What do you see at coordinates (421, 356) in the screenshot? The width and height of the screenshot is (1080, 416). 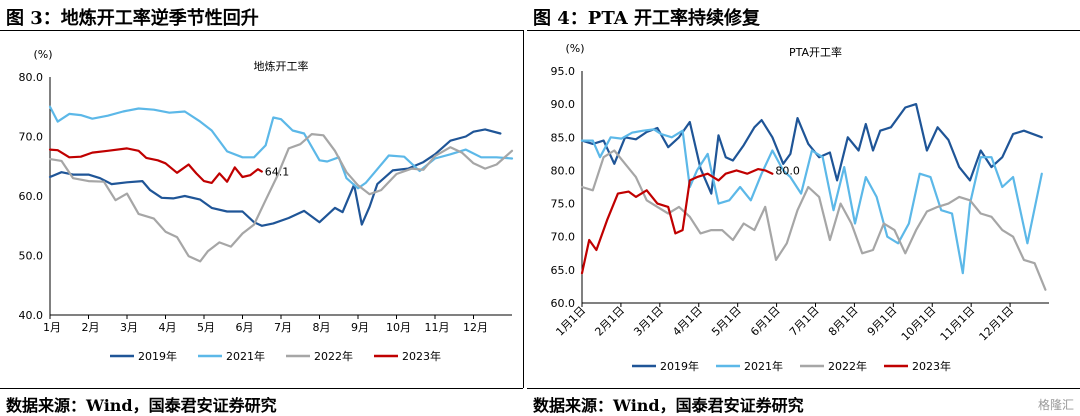 I see `left-legend-label: 2023年` at bounding box center [421, 356].